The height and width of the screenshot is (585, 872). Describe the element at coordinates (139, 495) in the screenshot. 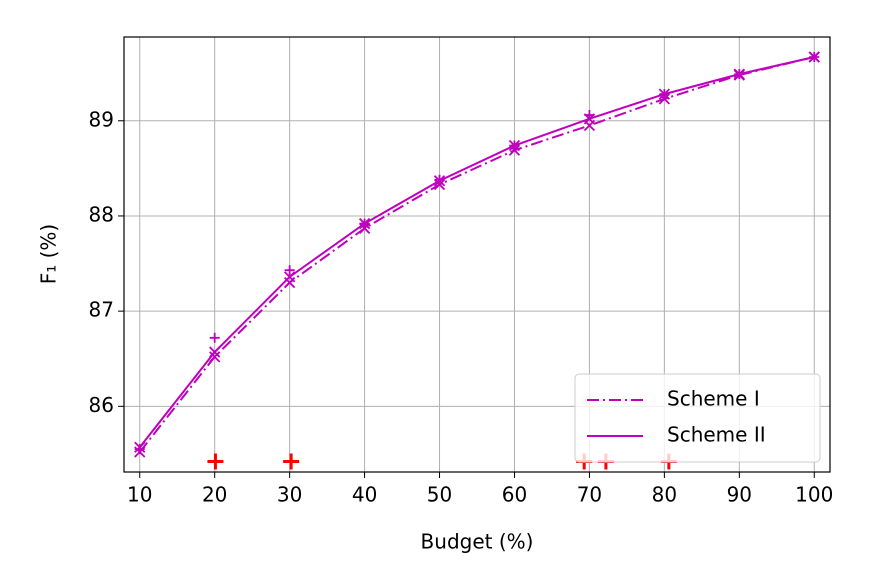

I see `x-tick-label: 10` at that location.